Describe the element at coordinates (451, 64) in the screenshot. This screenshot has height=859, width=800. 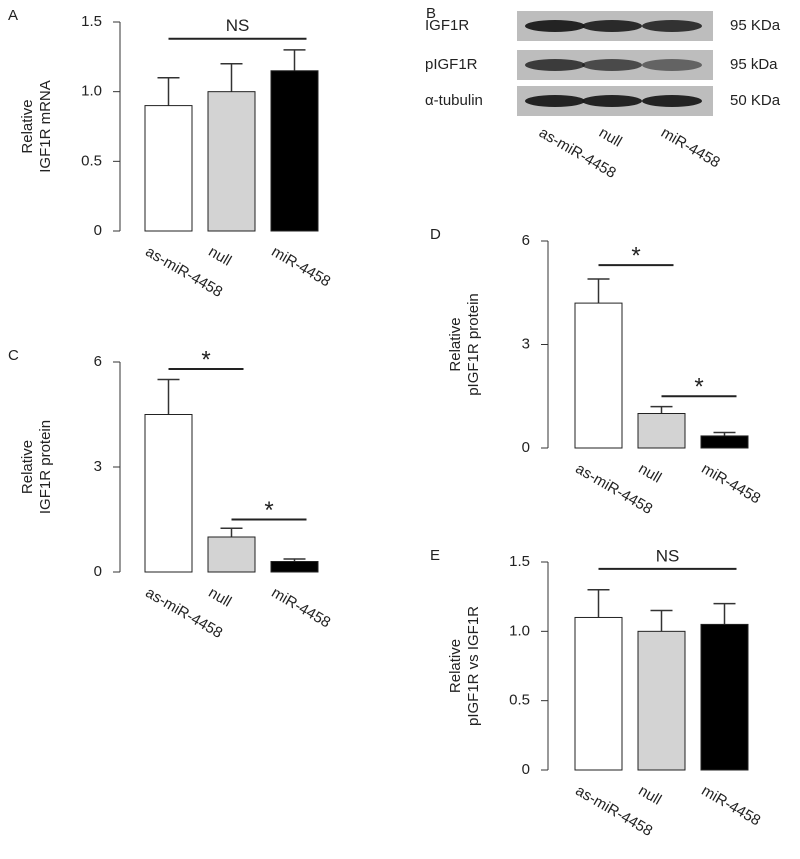
I see `blot-row-label: pIGF1R` at that location.